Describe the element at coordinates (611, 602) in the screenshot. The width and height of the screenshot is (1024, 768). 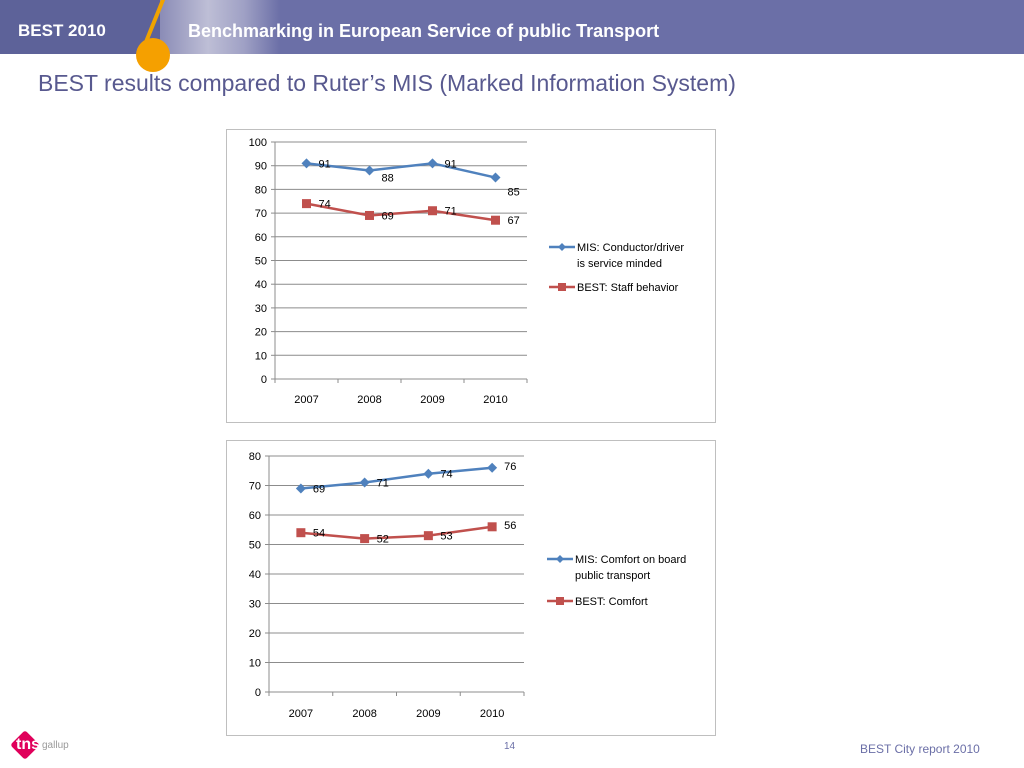
I see `legend-label: BEST: Comfort` at that location.